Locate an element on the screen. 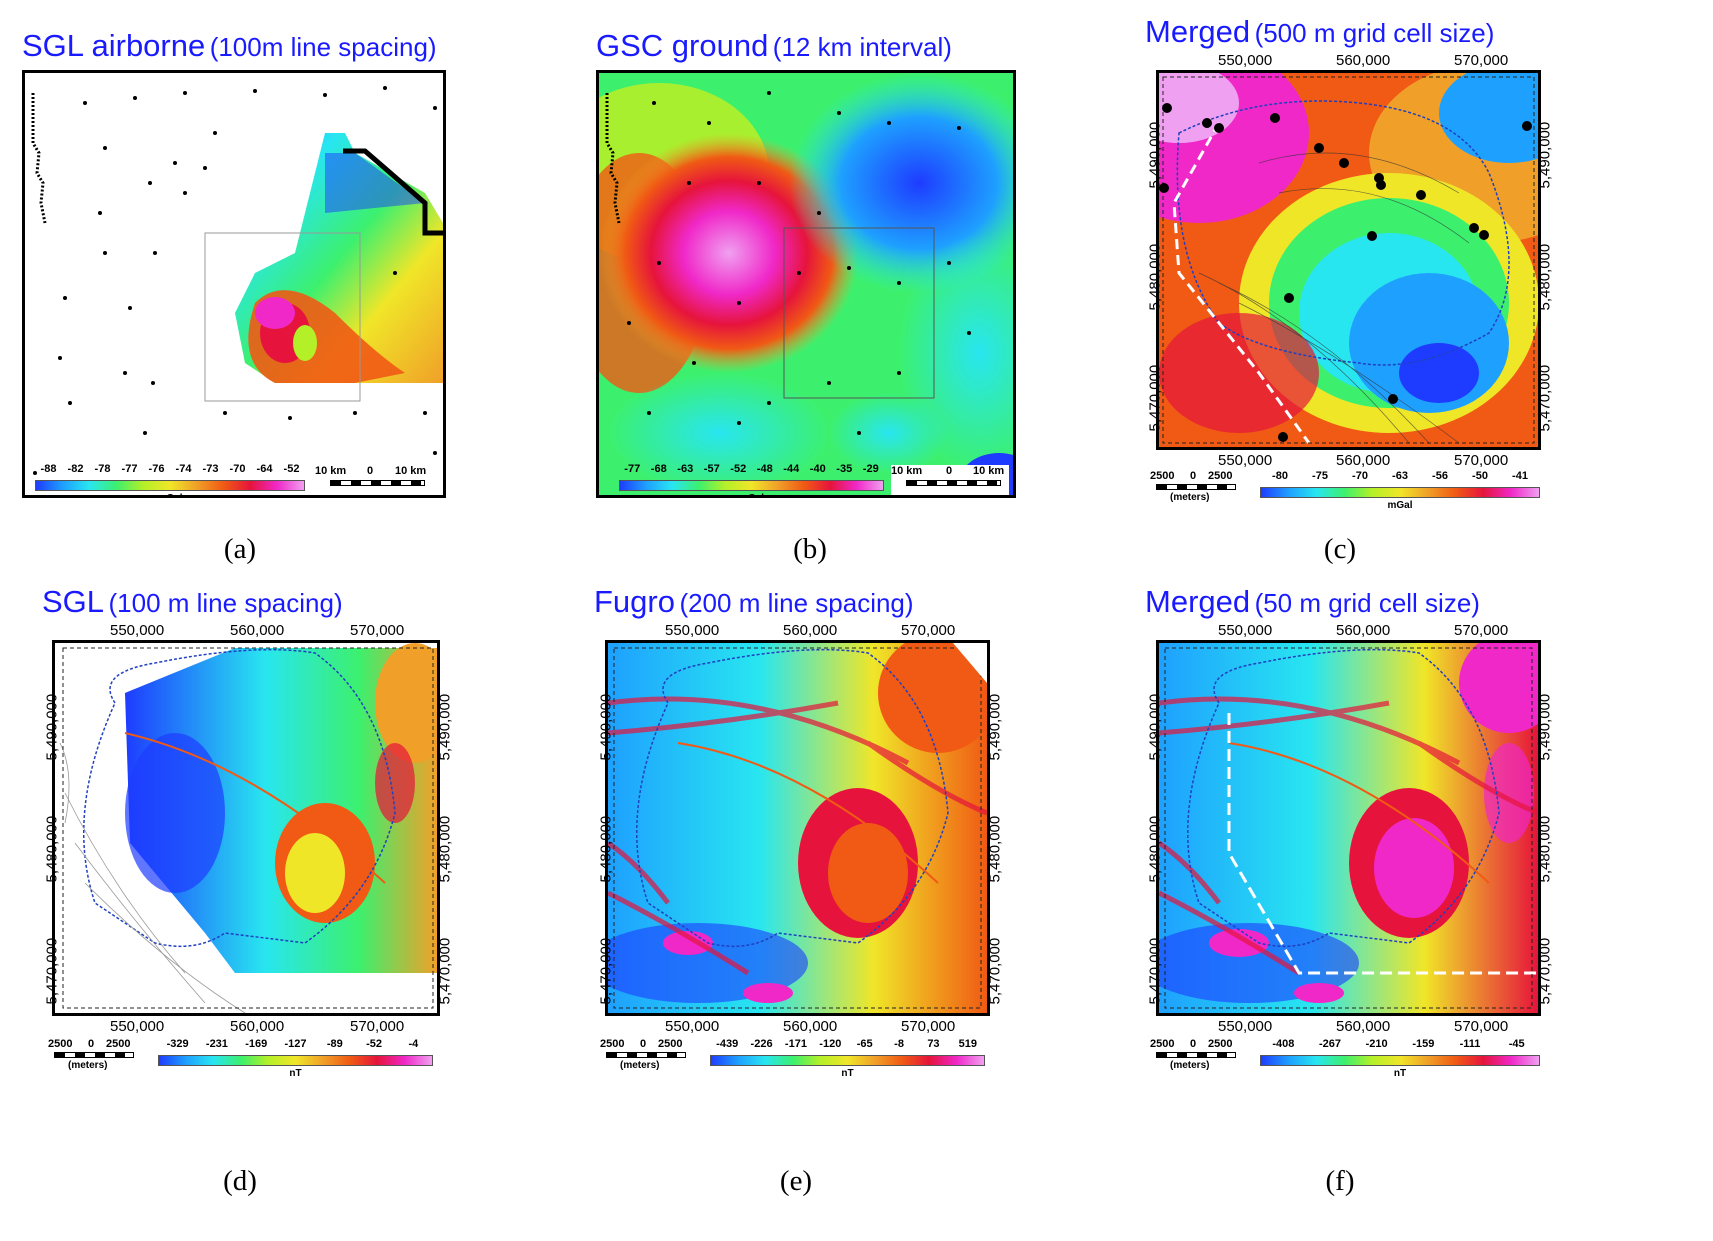  map-d-graphic is located at coordinates (248, 828).